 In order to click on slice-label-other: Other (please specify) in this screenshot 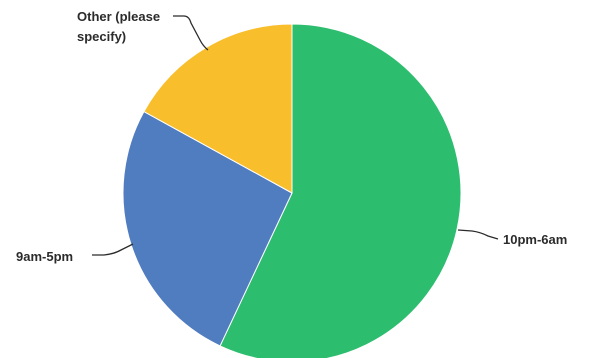, I will do `click(120, 26)`.